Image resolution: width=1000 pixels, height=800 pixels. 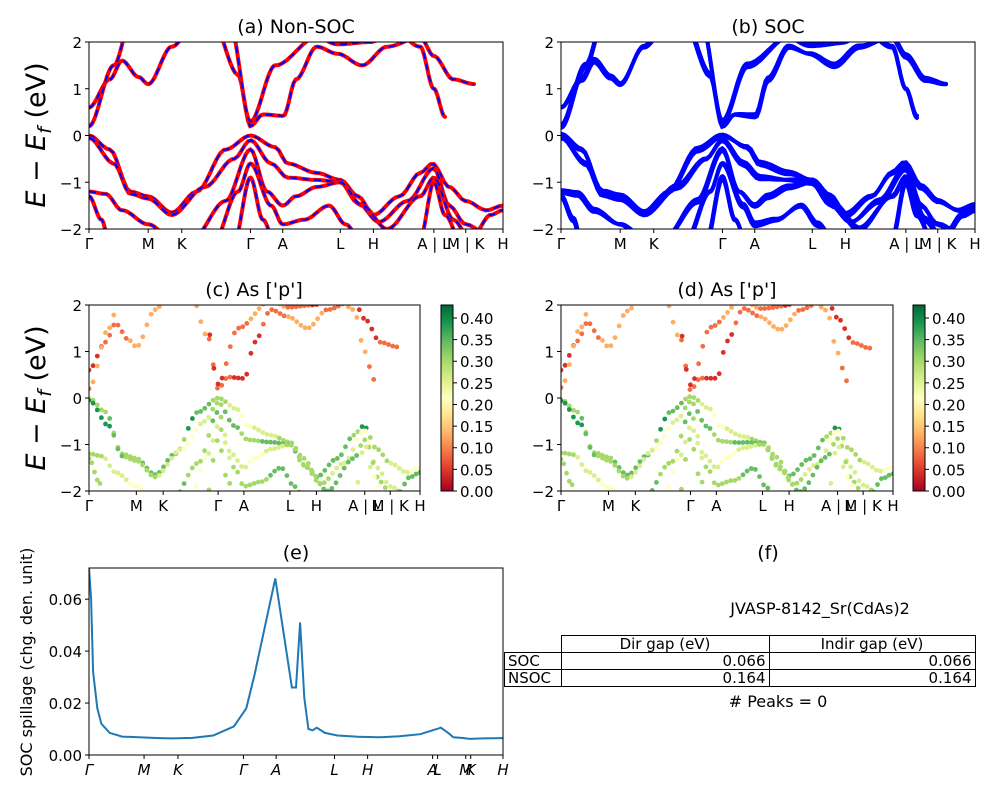 I want to click on material-id: JVASP-8142_Sr(CdAs)2, so click(x=819, y=609).